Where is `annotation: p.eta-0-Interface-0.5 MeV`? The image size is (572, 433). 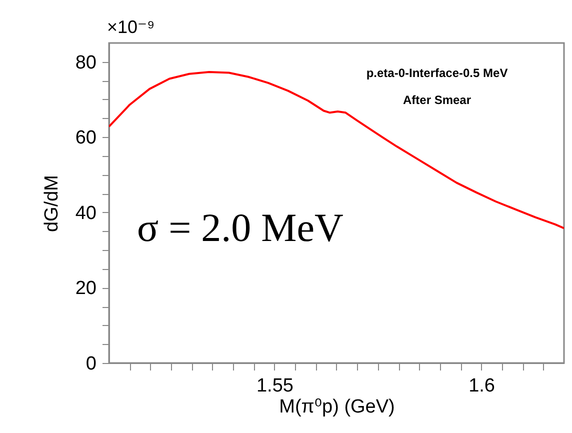 annotation: p.eta-0-Interface-0.5 MeV is located at coordinates (437, 73).